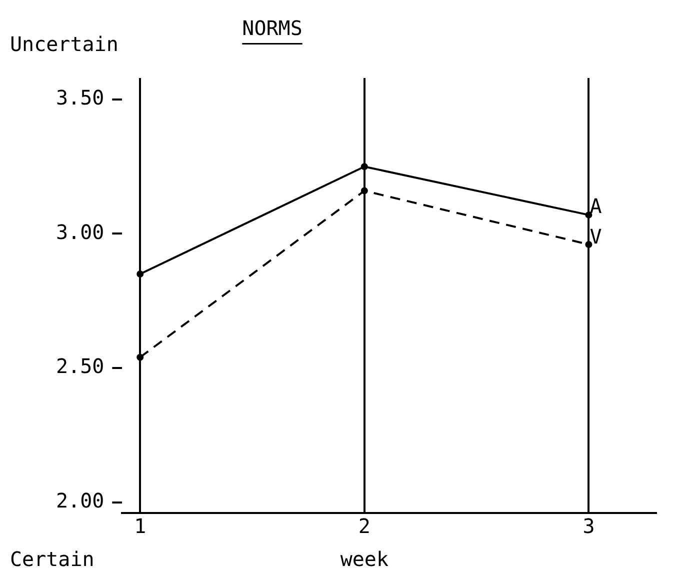 This screenshot has width=674, height=585. Describe the element at coordinates (140, 526) in the screenshot. I see `x-tick-label: 1` at that location.